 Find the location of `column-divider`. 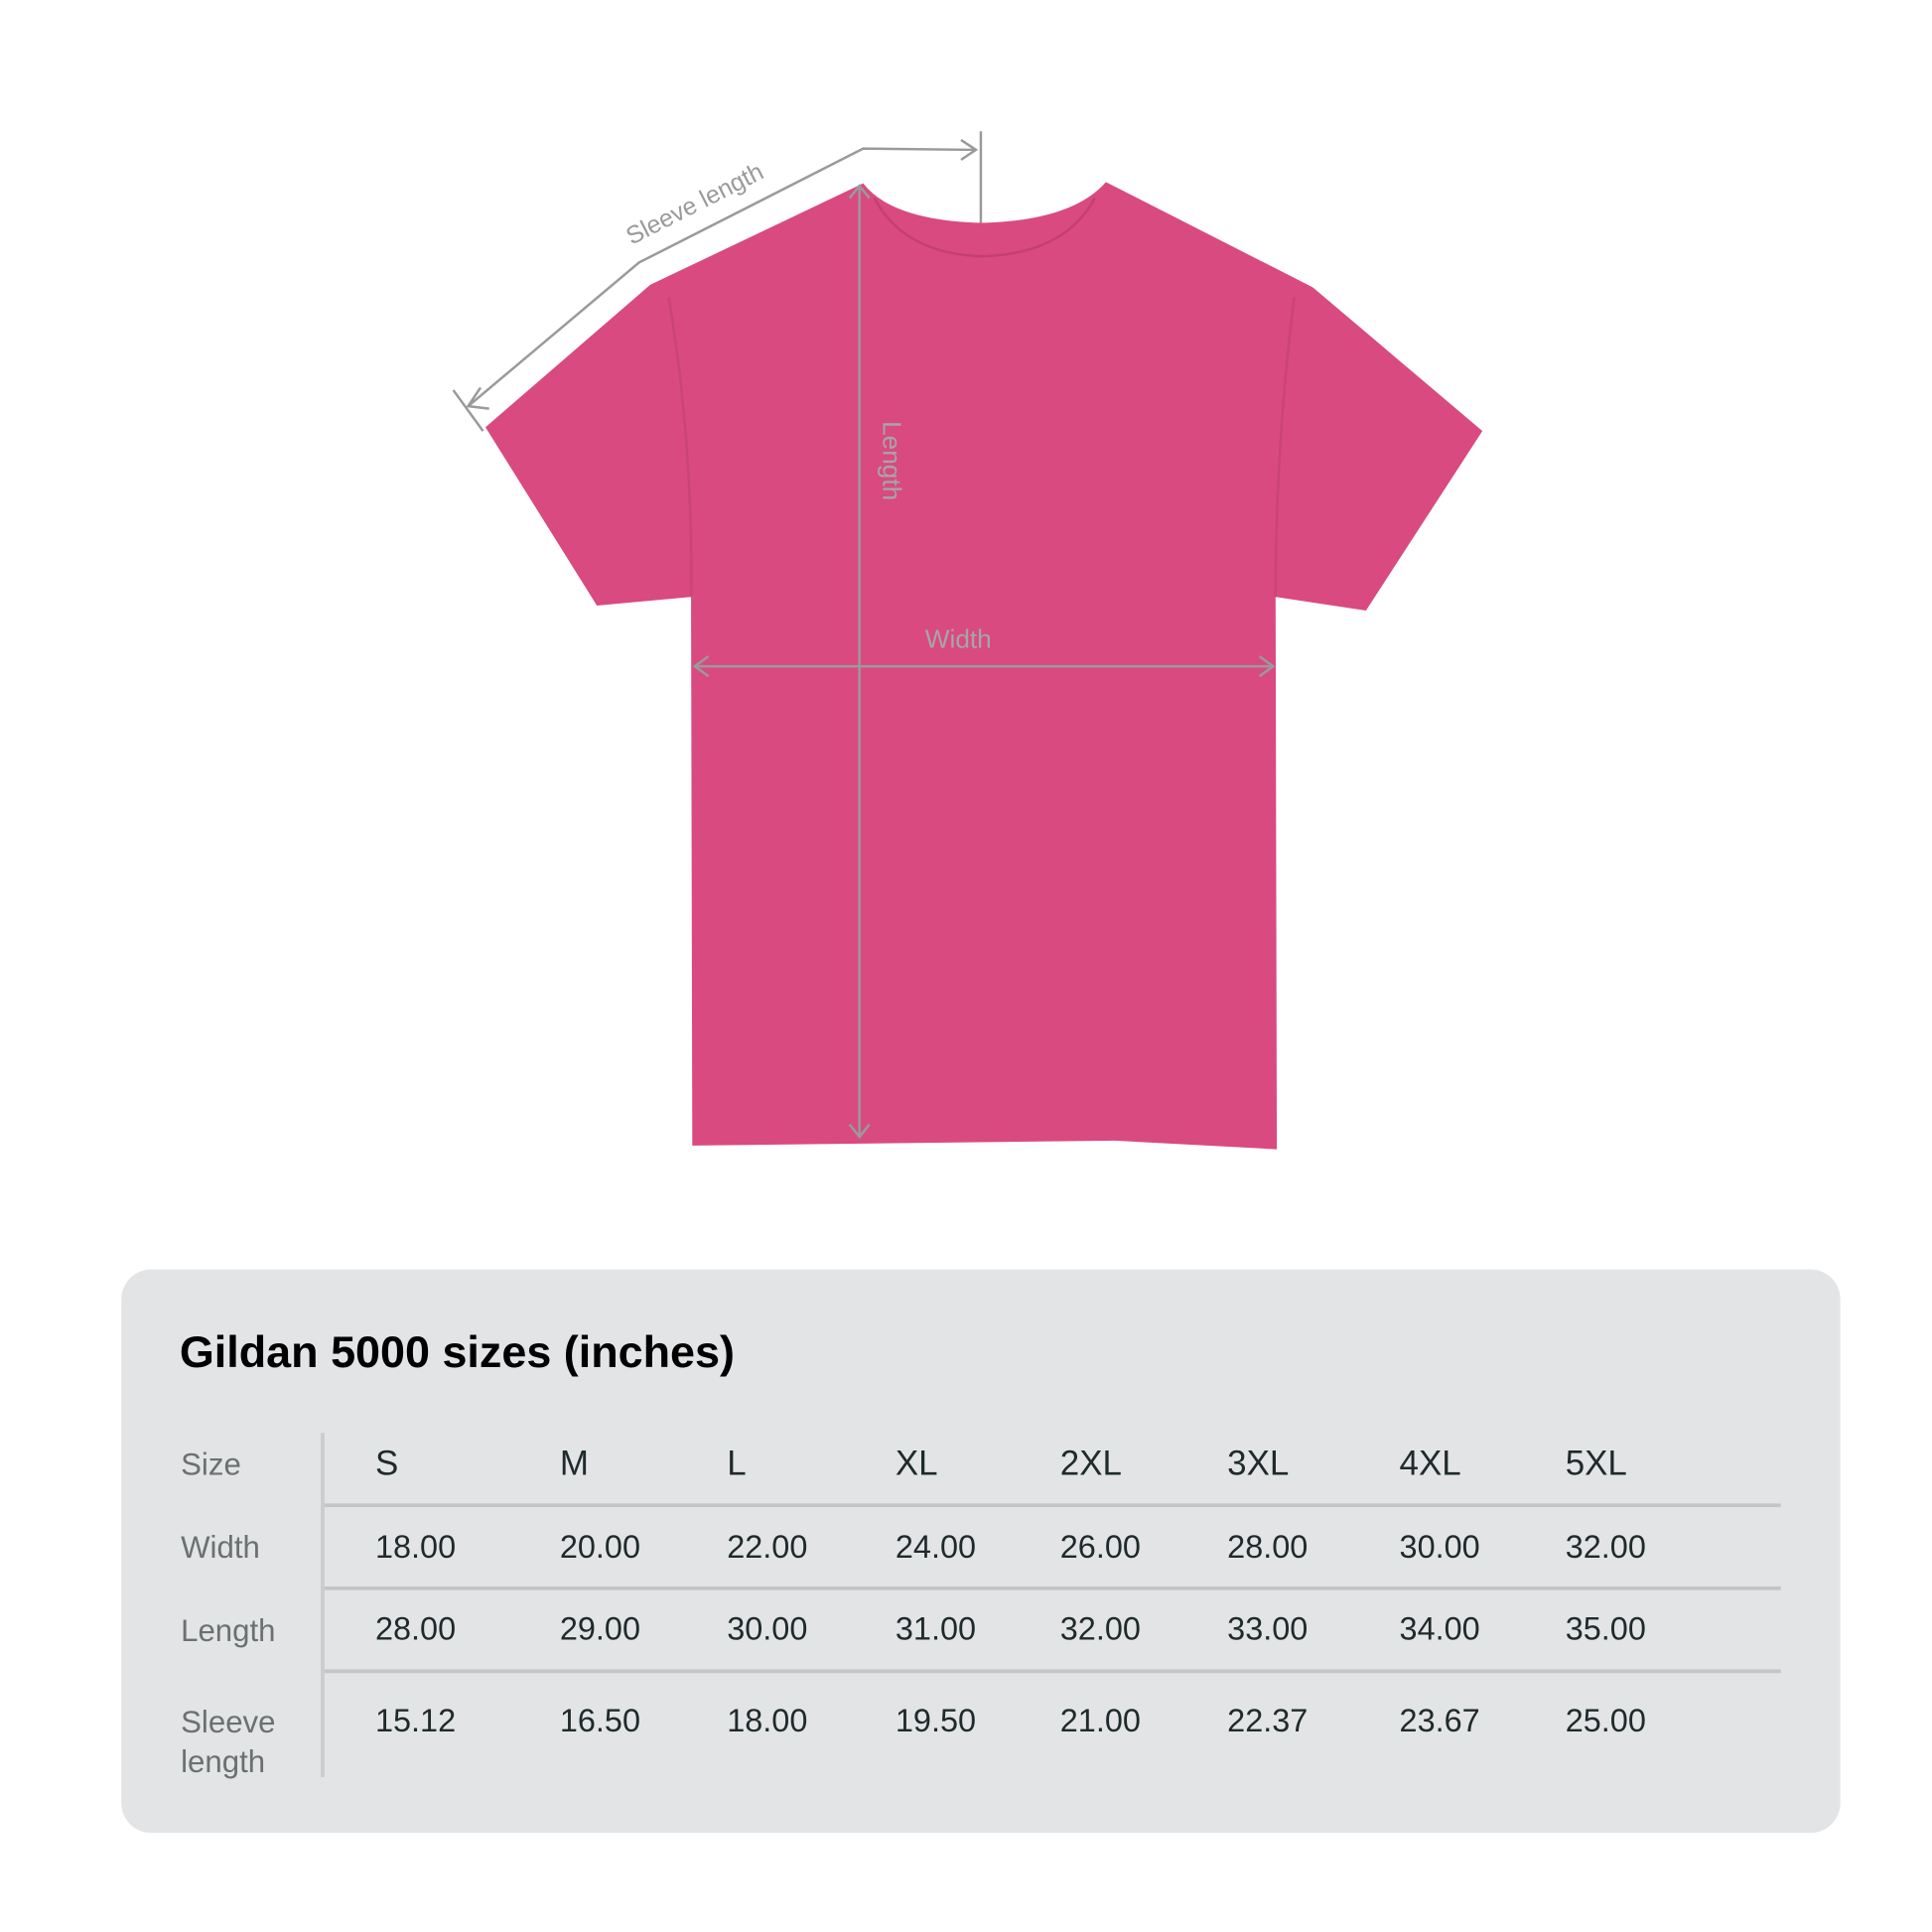

column-divider is located at coordinates (323, 1605).